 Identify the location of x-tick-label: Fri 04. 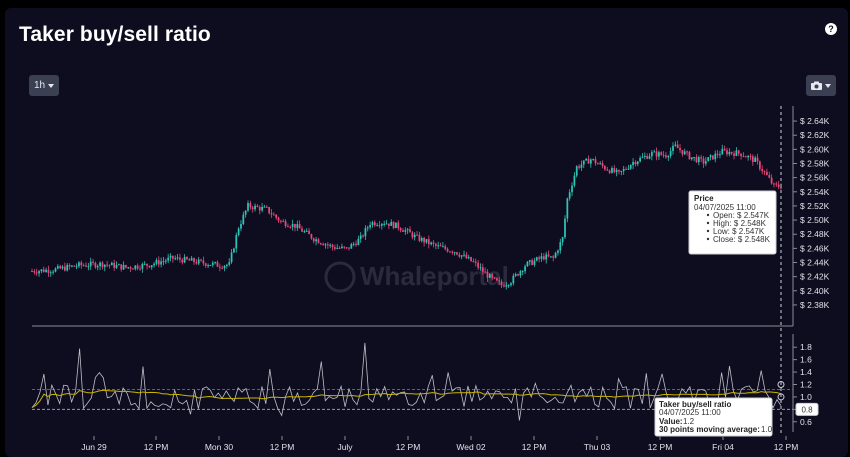
(723, 447).